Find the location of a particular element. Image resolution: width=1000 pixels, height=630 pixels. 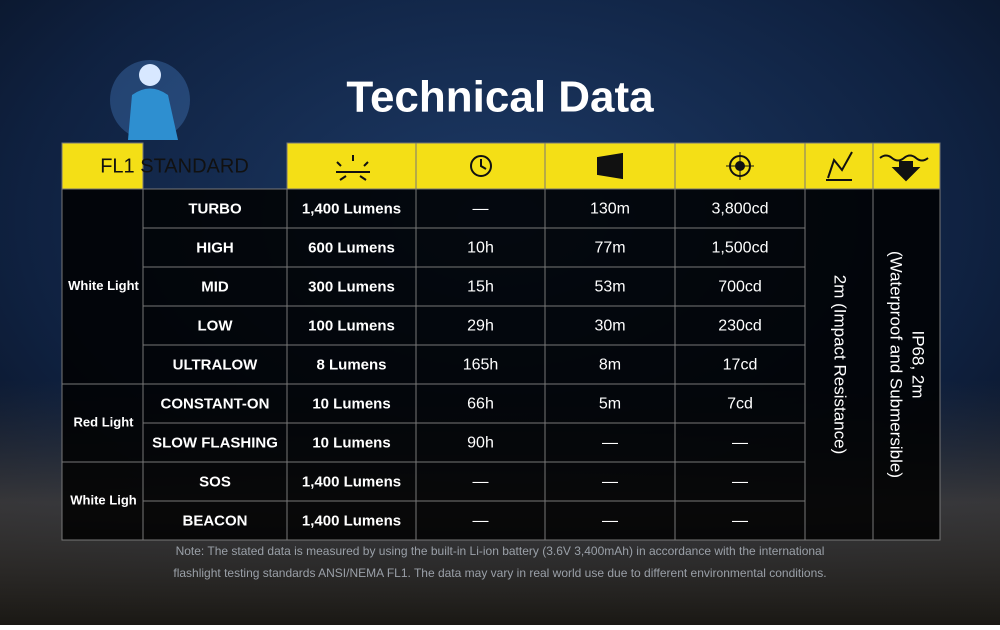

spec-value: 30m is located at coordinates (609, 326).